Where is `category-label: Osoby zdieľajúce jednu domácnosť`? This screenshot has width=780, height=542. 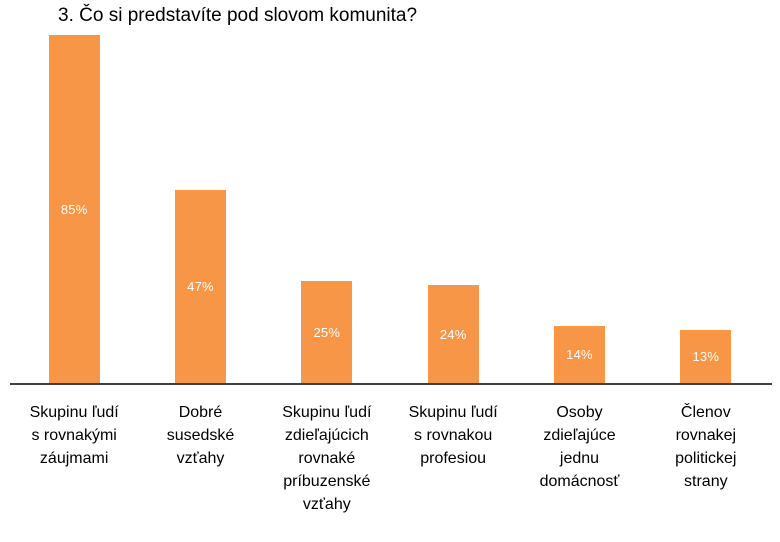 category-label: Osoby zdieľajúce jednu domácnosť is located at coordinates (579, 447).